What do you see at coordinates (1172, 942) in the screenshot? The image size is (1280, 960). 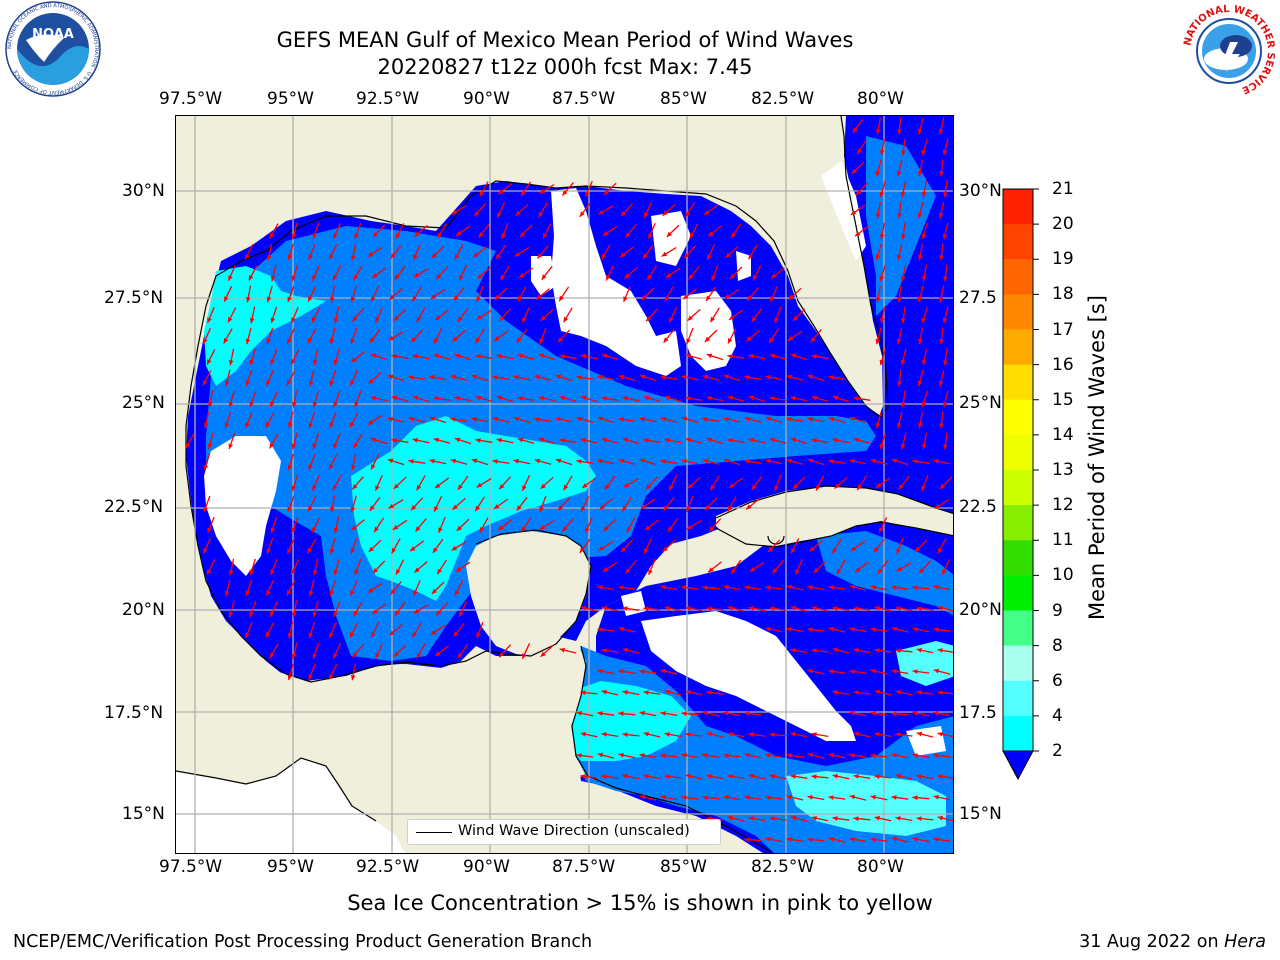 I see `run-date: 31 Aug 2022 on Hera` at bounding box center [1172, 942].